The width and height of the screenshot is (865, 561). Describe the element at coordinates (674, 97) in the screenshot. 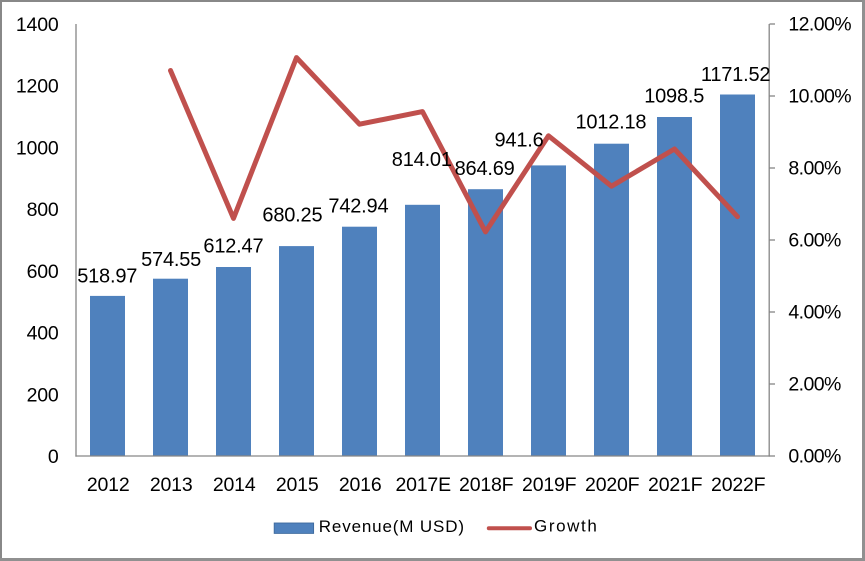

I see `svg-text: 1098.5` at that location.